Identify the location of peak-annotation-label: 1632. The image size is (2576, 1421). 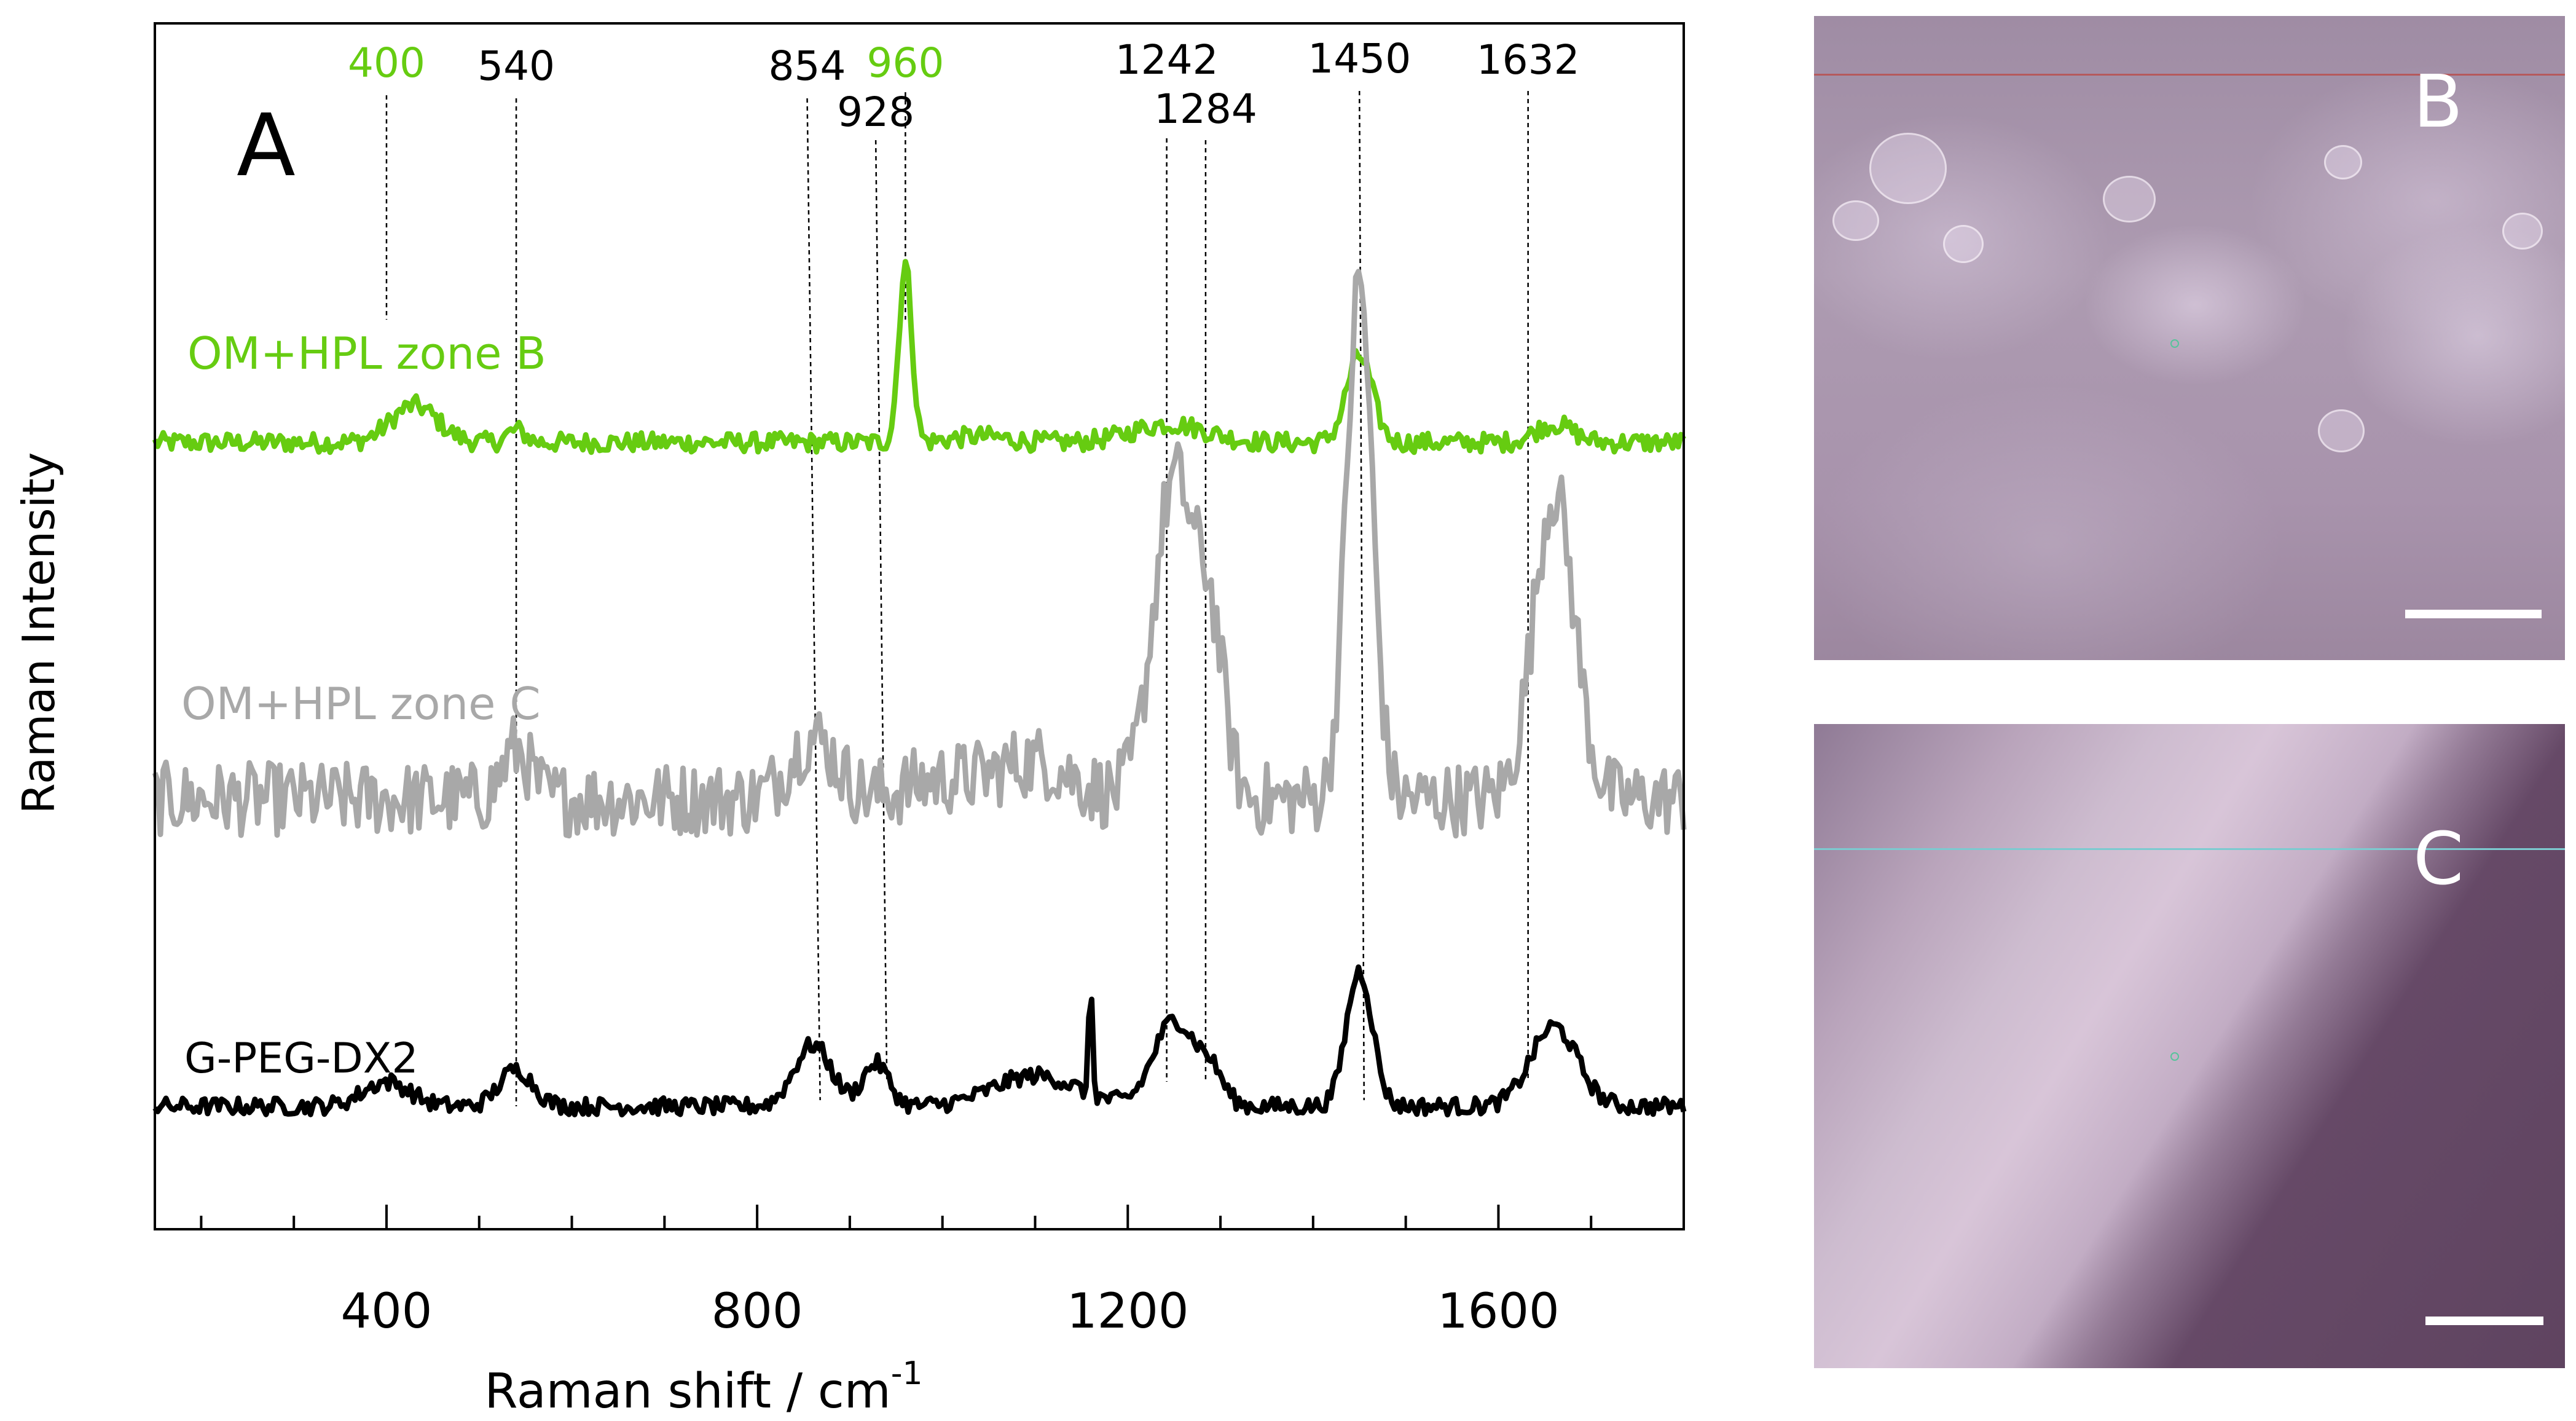
(1528, 60).